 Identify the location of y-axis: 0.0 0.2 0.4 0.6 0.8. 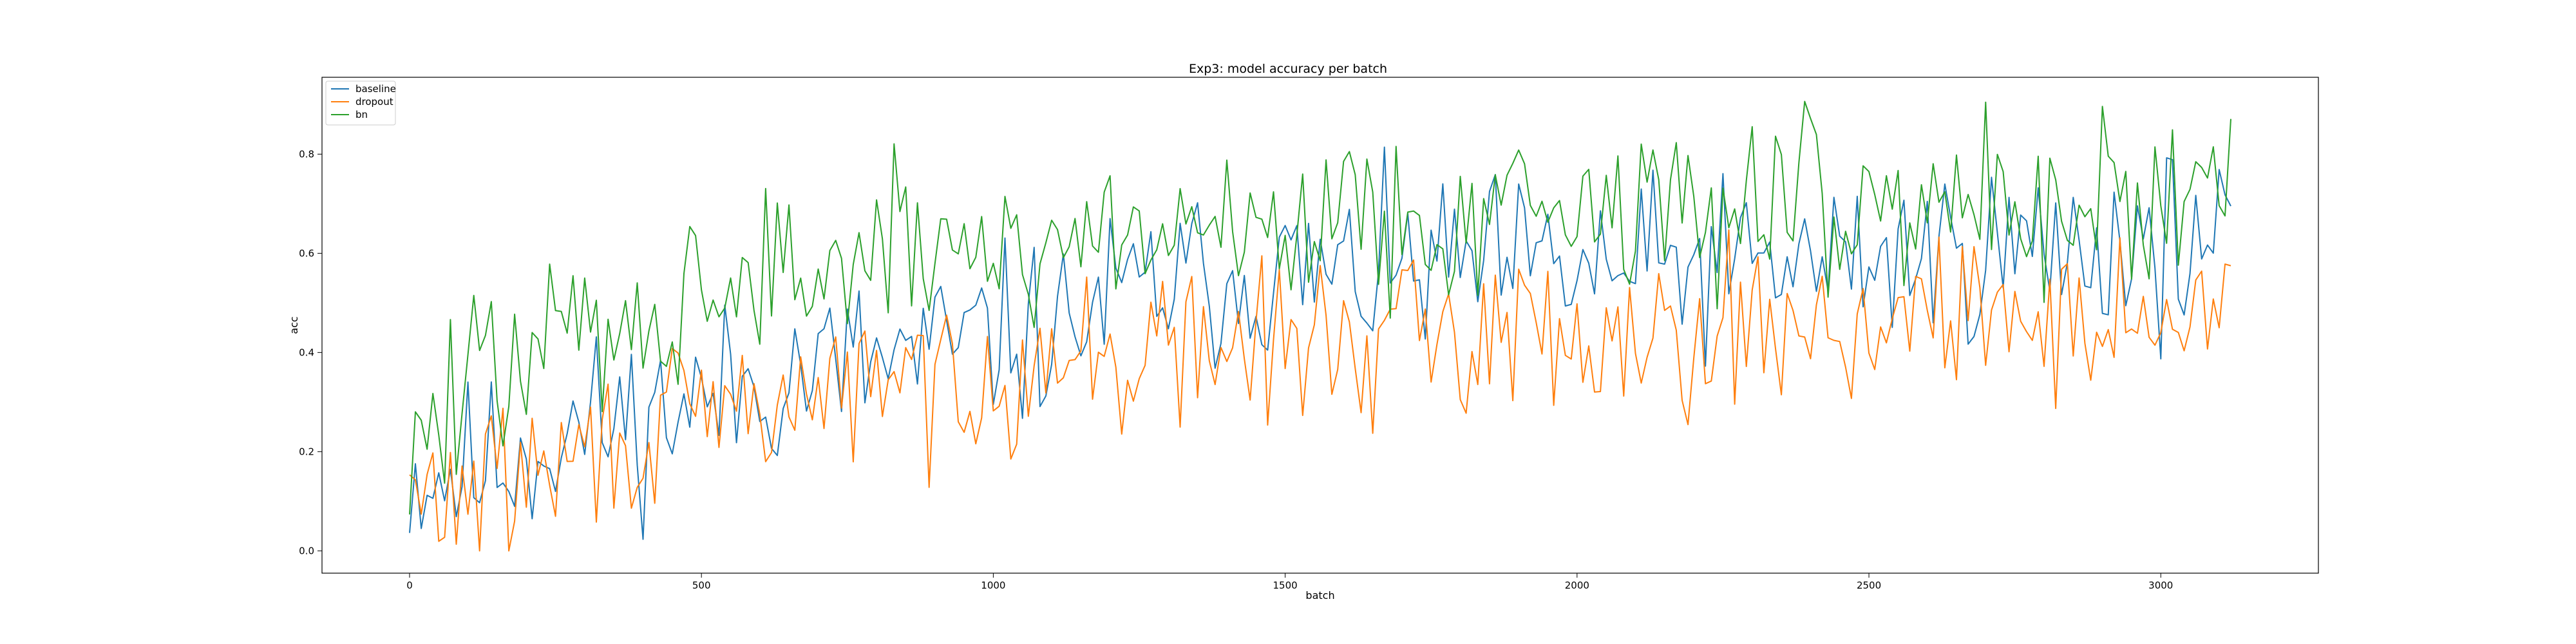
(310, 352).